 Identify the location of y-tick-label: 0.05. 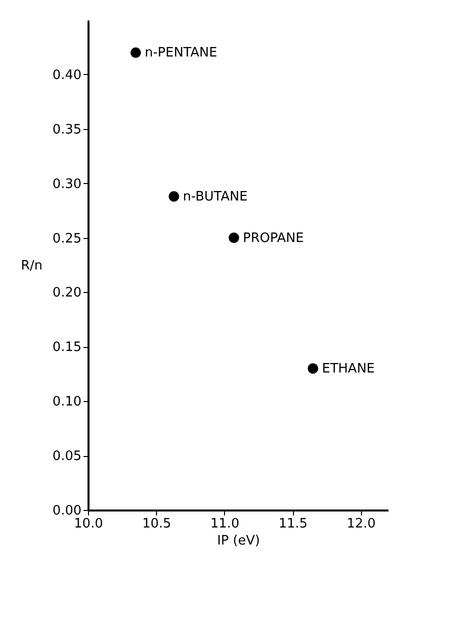
(67, 456).